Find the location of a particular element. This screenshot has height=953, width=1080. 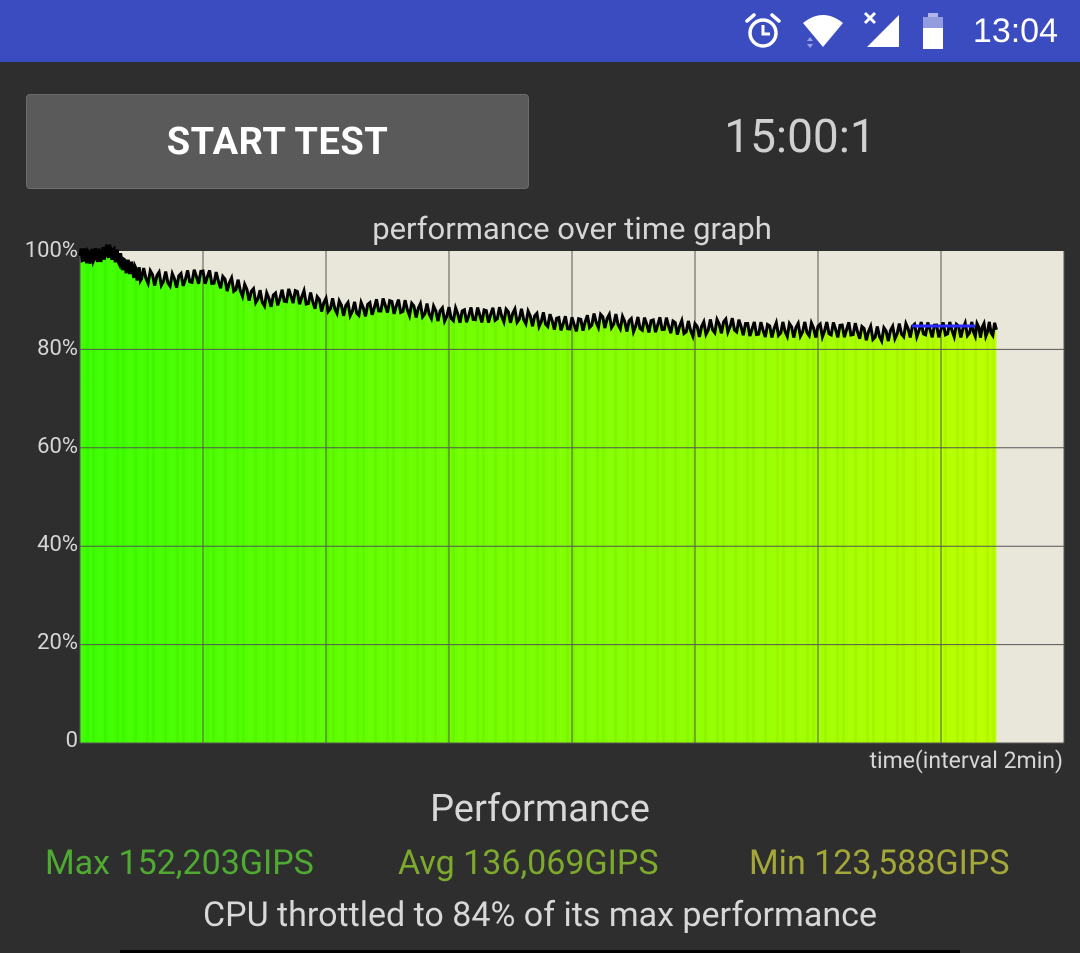

start-test-button: START TEST is located at coordinates (277, 141).